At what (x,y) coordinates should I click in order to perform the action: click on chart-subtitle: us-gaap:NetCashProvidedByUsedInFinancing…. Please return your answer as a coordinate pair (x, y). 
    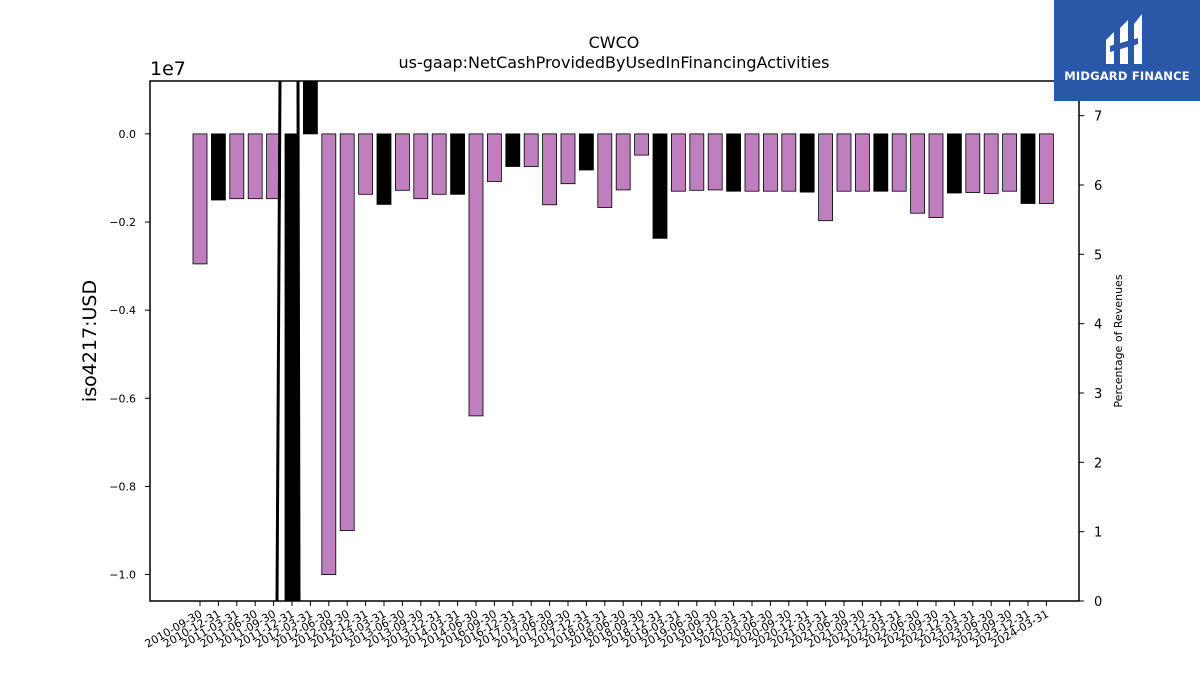
    Looking at the image, I should click on (613, 62).